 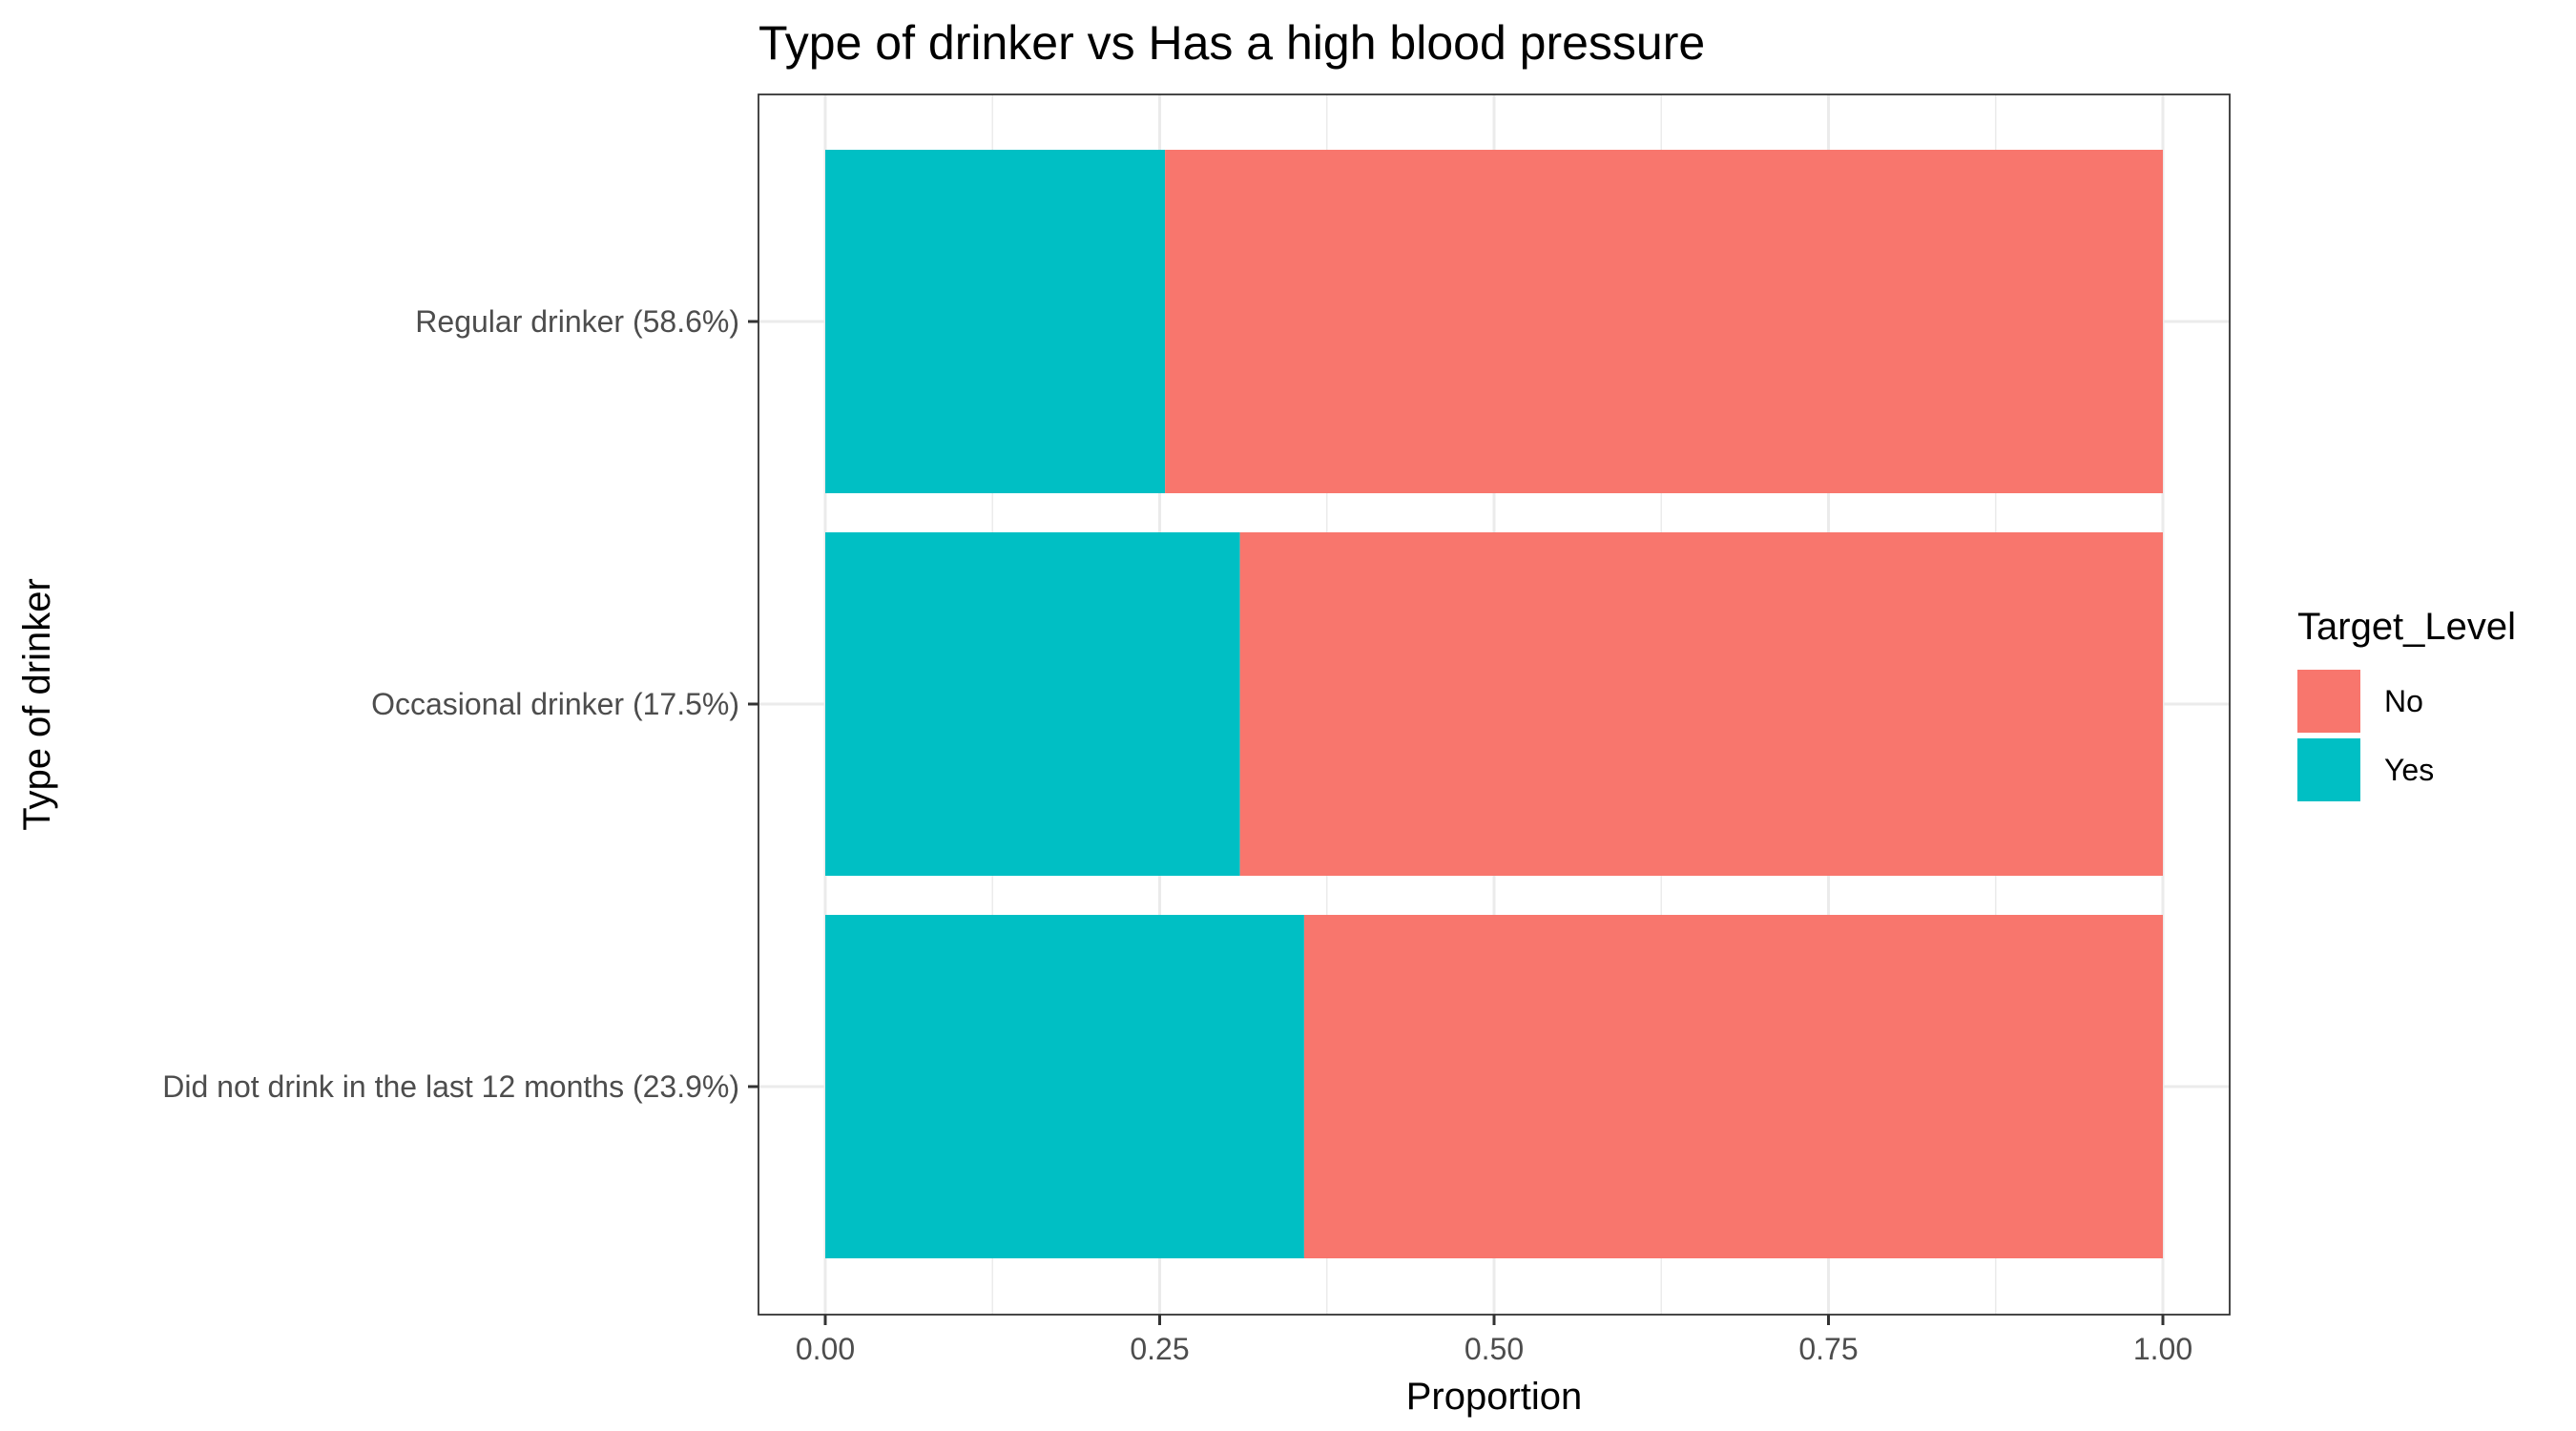 I want to click on x-tick-label: 0.00, so click(x=825, y=1349).